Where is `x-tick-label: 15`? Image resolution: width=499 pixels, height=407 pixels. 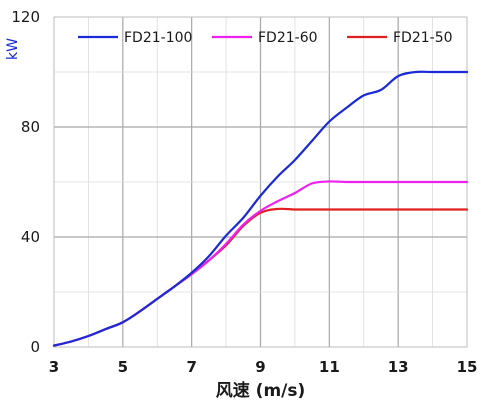
x-tick-label: 15 is located at coordinates (467, 367).